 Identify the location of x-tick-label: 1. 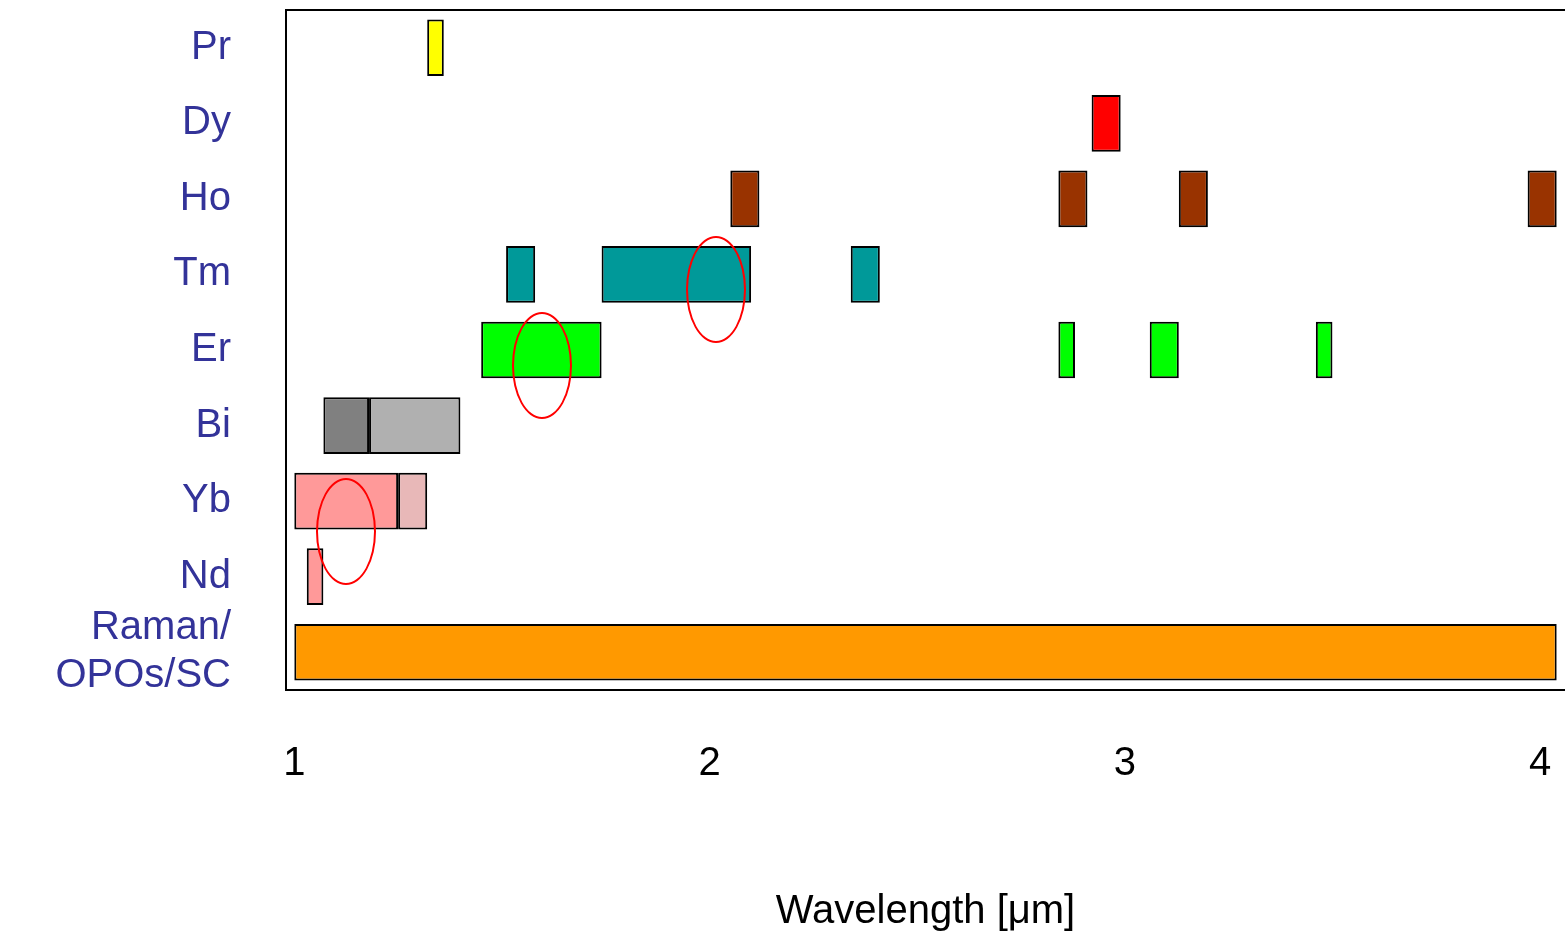
(294, 761).